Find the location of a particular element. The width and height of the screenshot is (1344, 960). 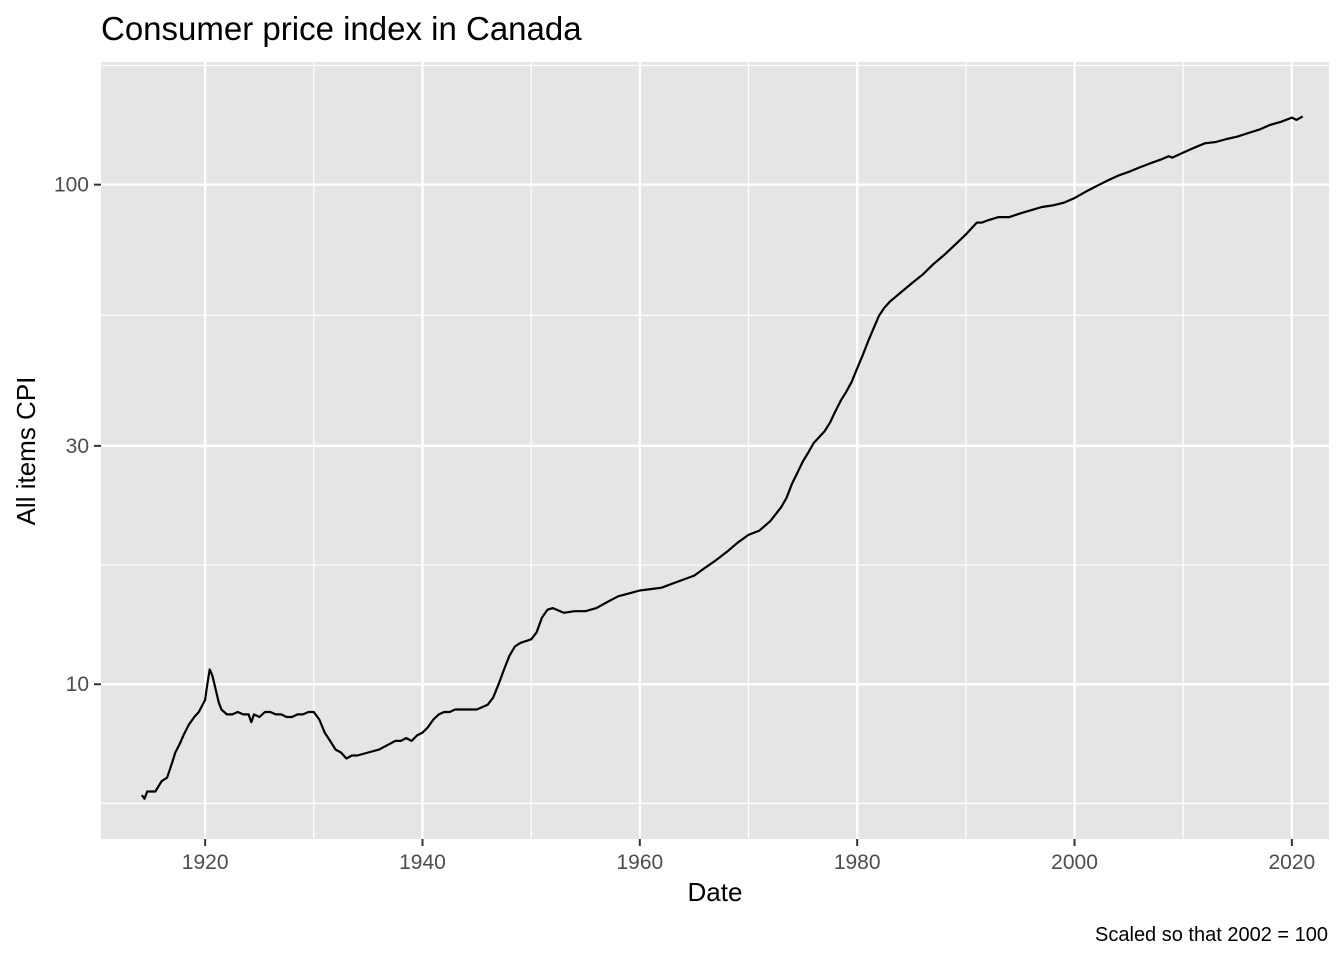

x-tick-label: 1980 is located at coordinates (857, 862).